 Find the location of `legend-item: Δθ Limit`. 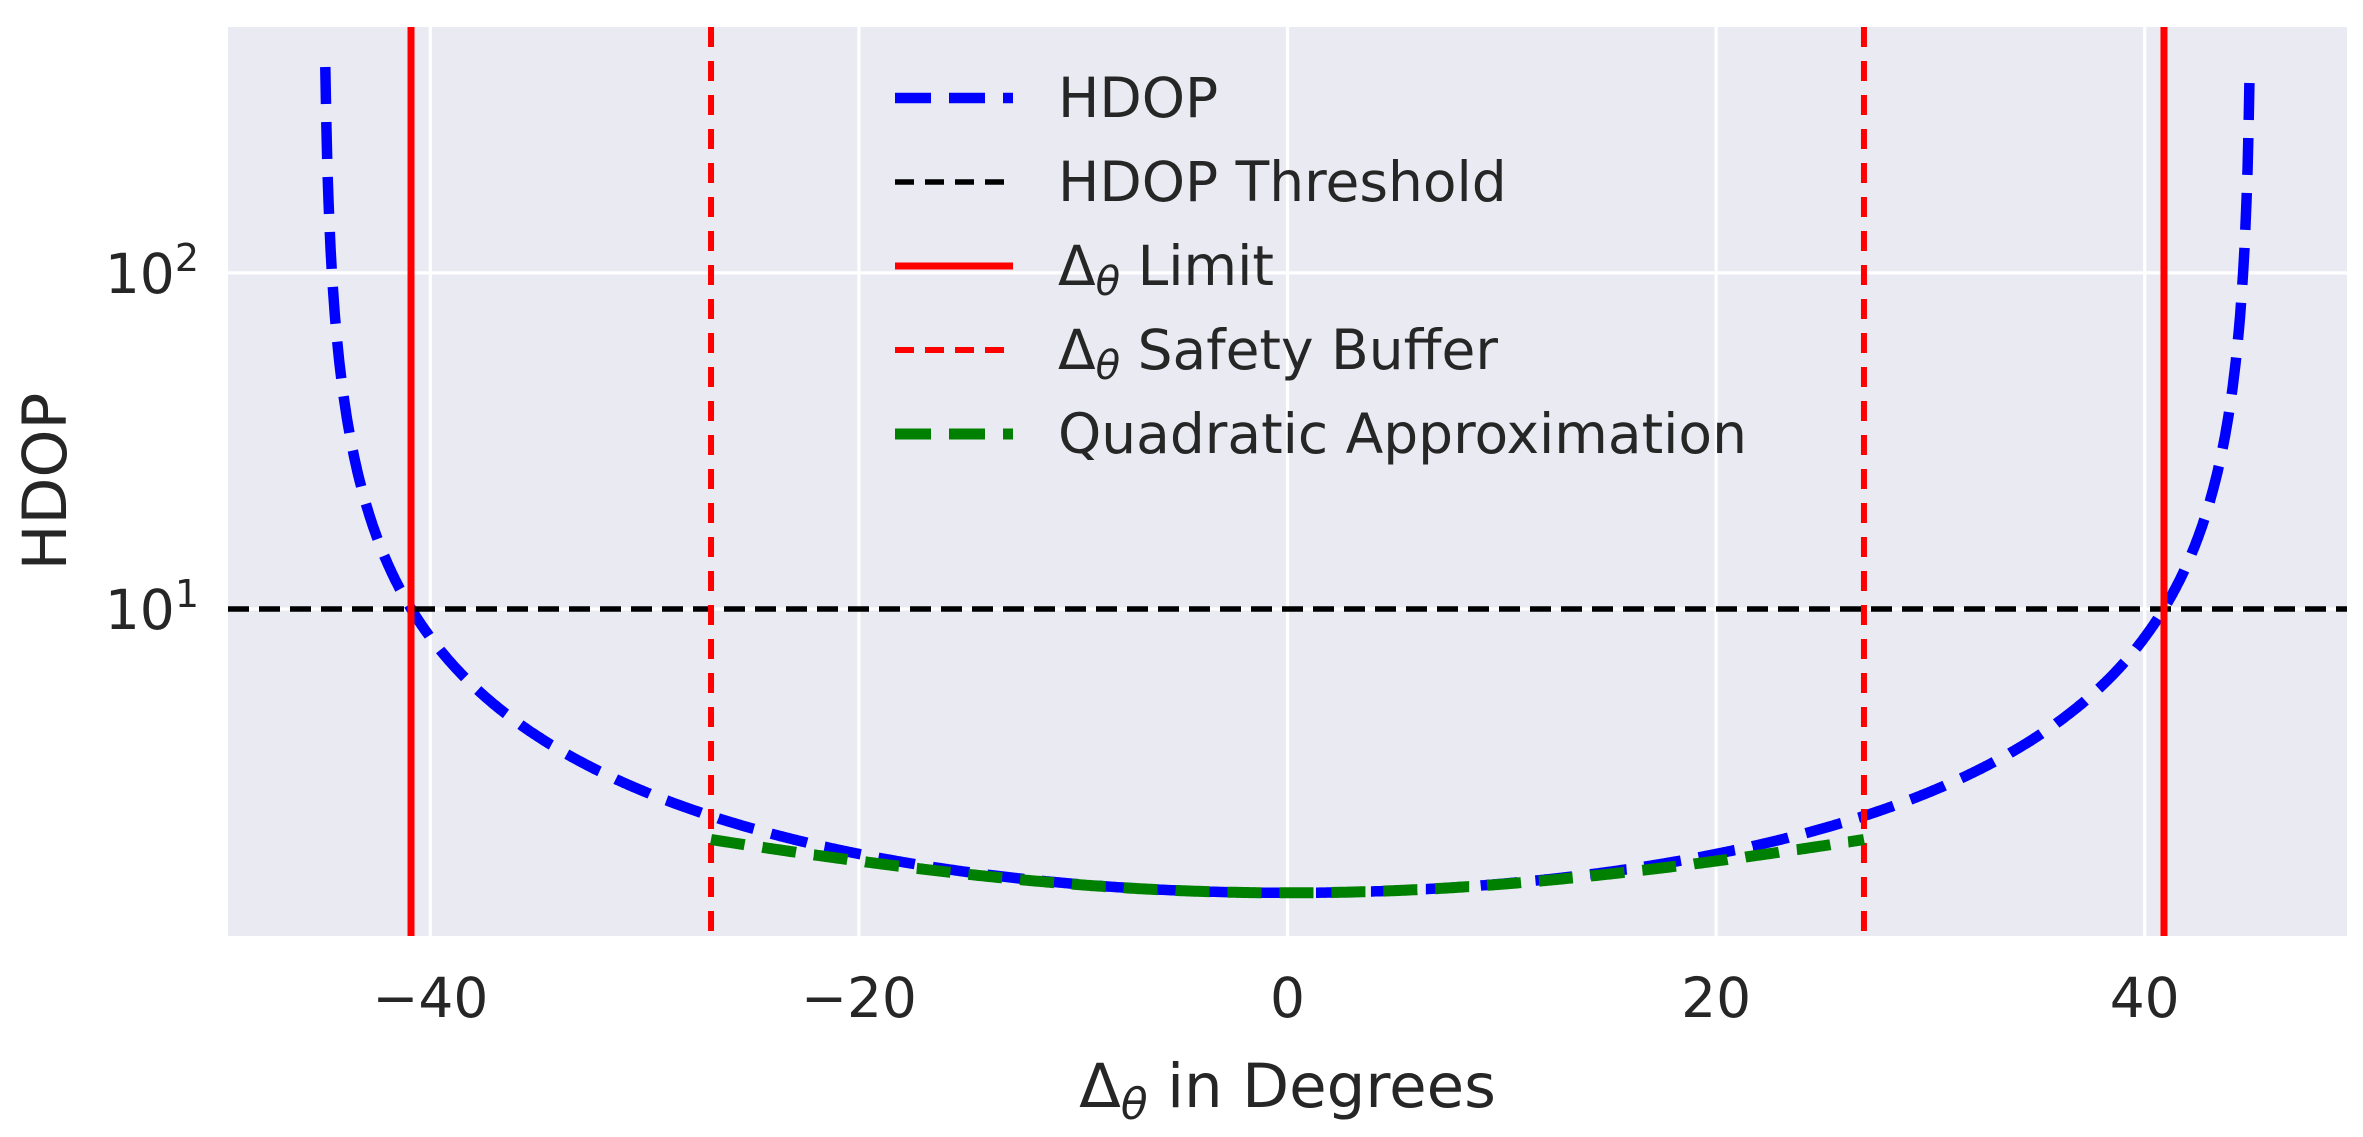

legend-item: Δθ Limit is located at coordinates (1084, 269).